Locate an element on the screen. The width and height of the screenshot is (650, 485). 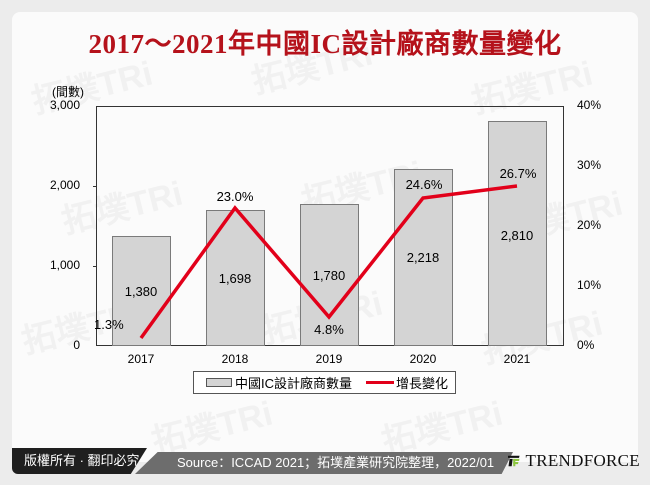
chart-title: 2017～2021年中國IC設計廠商數量變化 is located at coordinates (325, 44).